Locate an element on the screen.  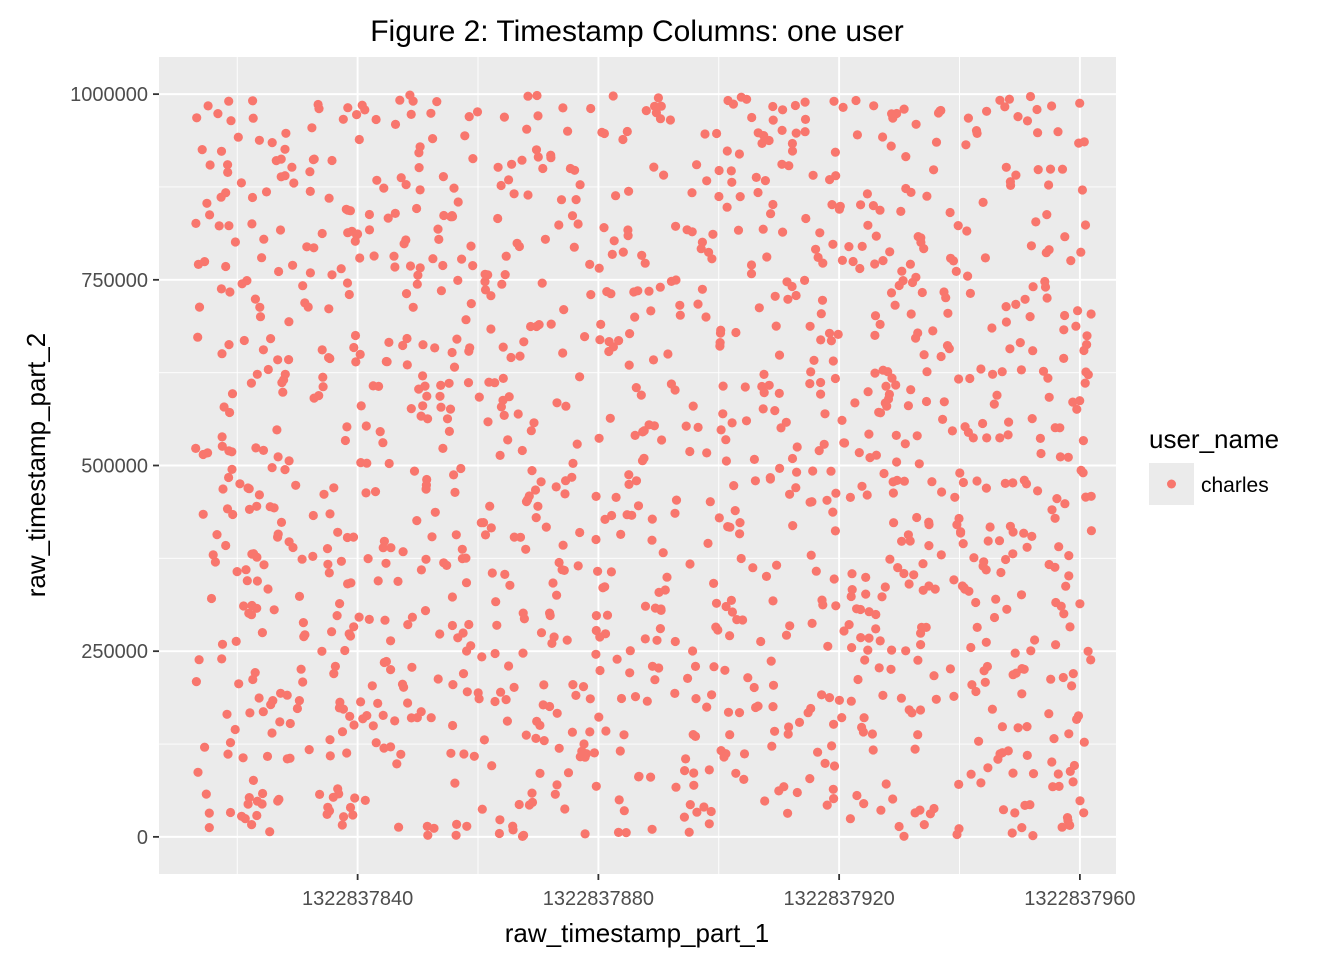
x-tick-label: 1322837960 is located at coordinates (1079, 899).